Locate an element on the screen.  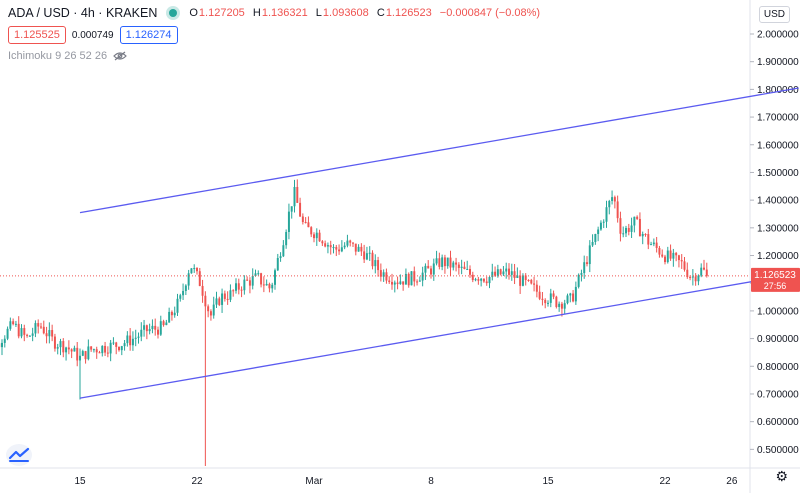
price-tick-label: 0.500000 is located at coordinates (778, 450).